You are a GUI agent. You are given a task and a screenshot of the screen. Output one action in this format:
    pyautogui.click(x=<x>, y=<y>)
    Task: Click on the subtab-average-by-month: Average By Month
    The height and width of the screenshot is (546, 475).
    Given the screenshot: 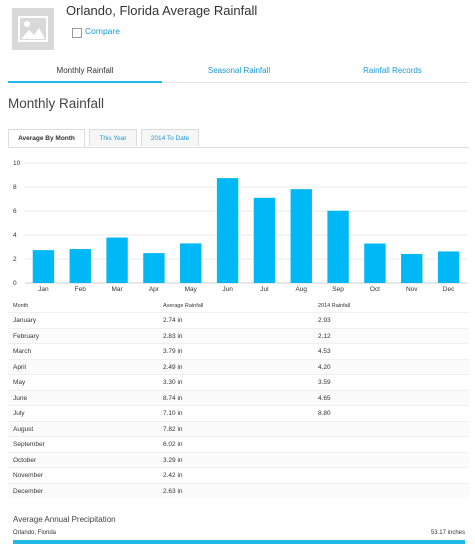 What is the action you would take?
    pyautogui.click(x=46, y=138)
    